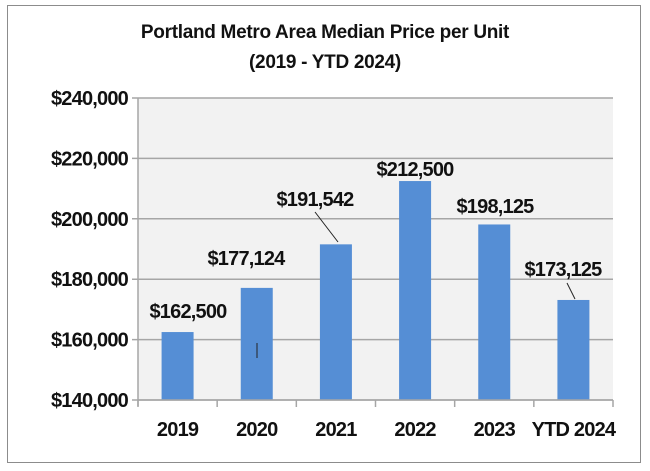 This screenshot has width=650, height=471. Describe the element at coordinates (90, 341) in the screenshot. I see `y-tick-label: $160,000` at that location.